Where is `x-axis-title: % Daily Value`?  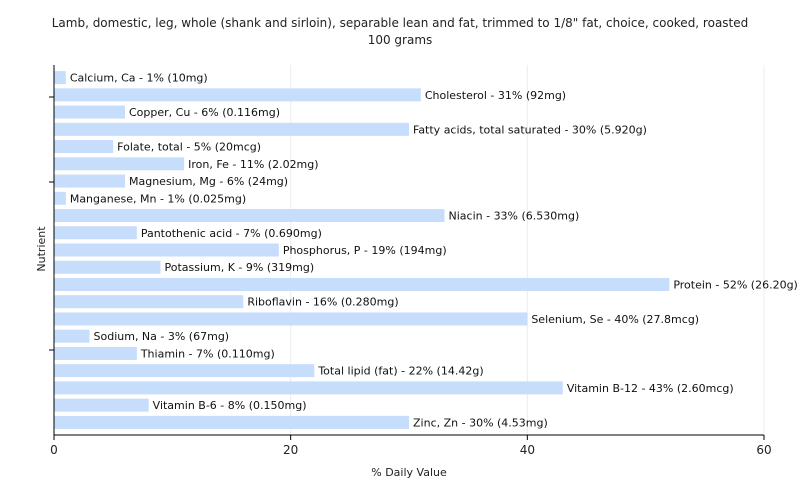
x-axis-title: % Daily Value is located at coordinates (409, 472).